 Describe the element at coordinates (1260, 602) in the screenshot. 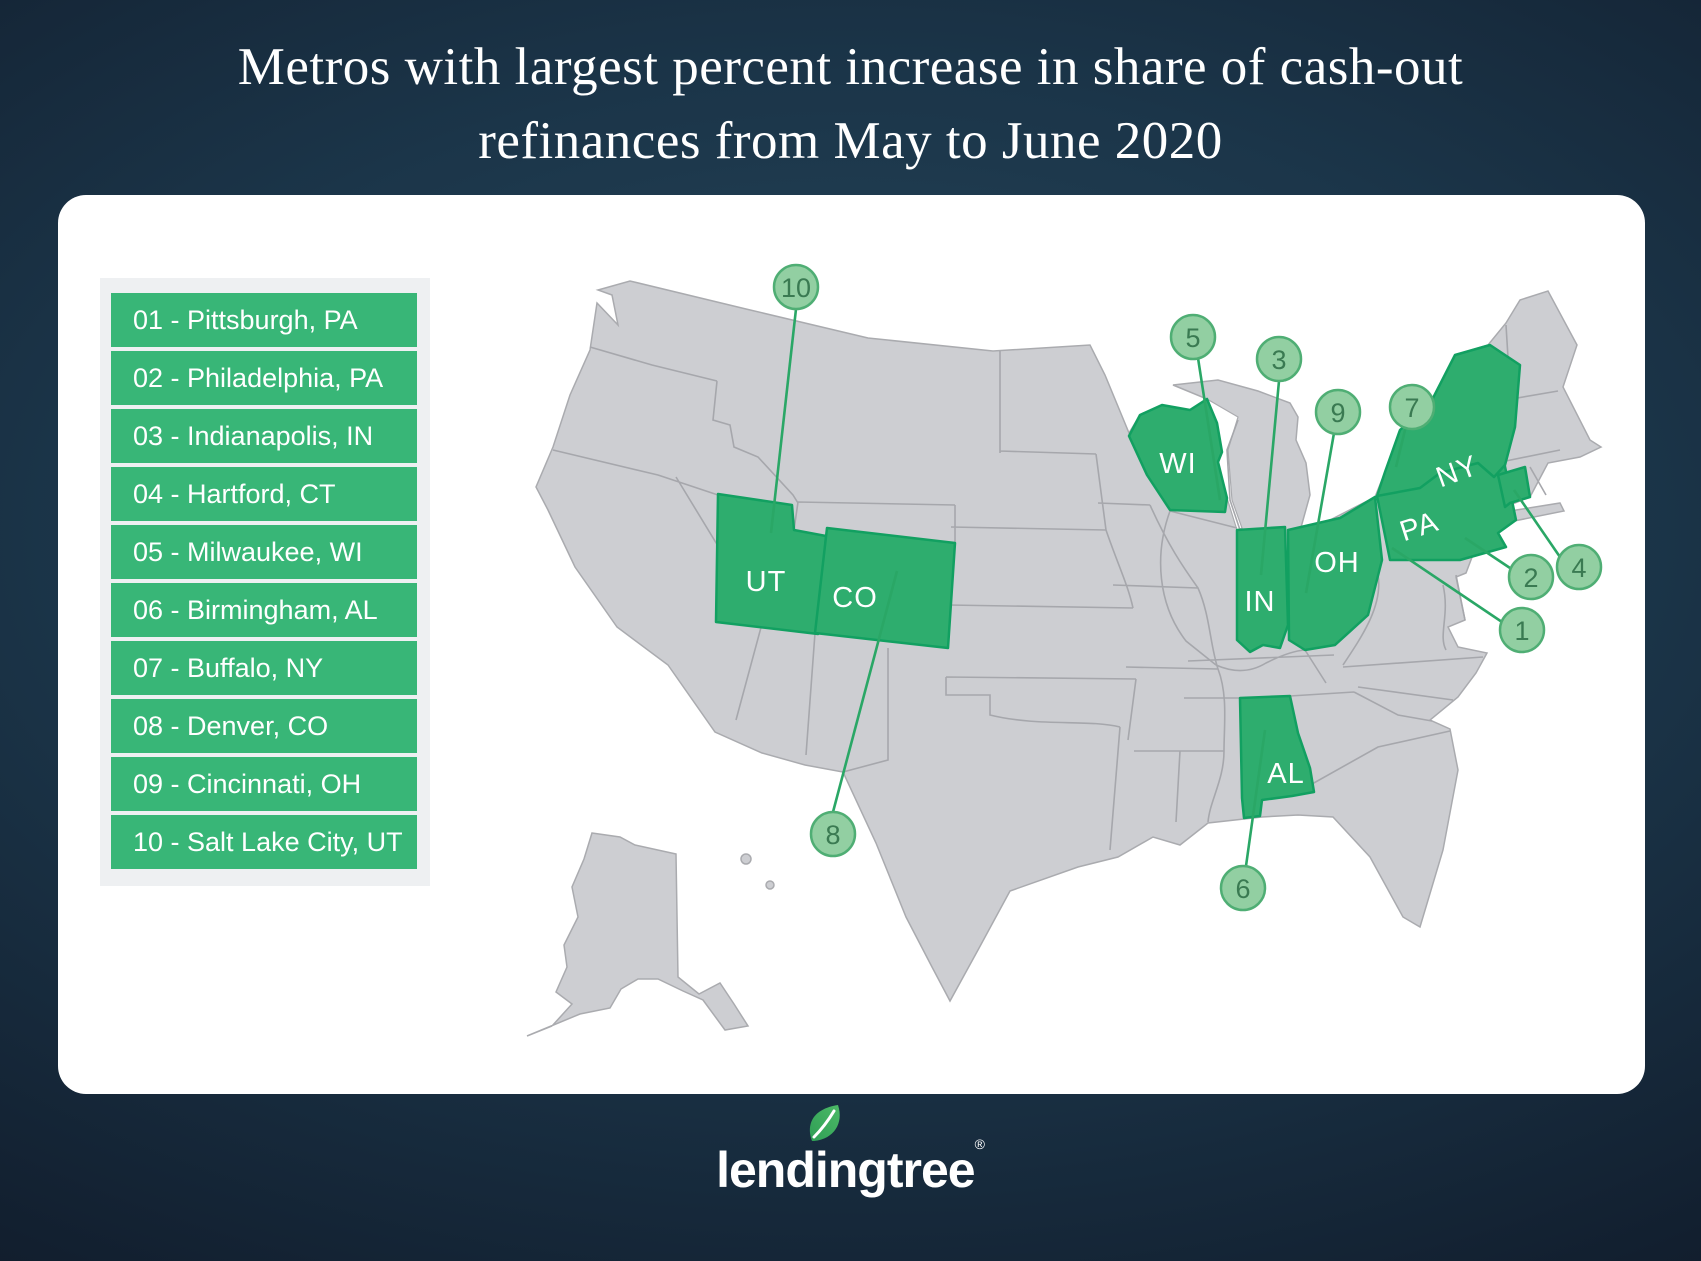

I see `label-in: IN` at that location.